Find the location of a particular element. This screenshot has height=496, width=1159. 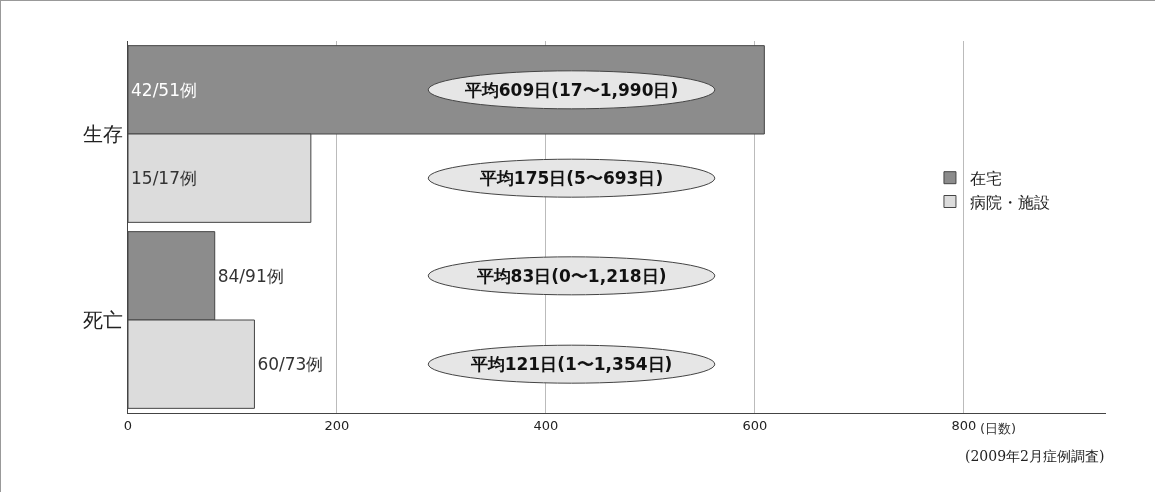

data-label: 60/73例 is located at coordinates (290, 364).